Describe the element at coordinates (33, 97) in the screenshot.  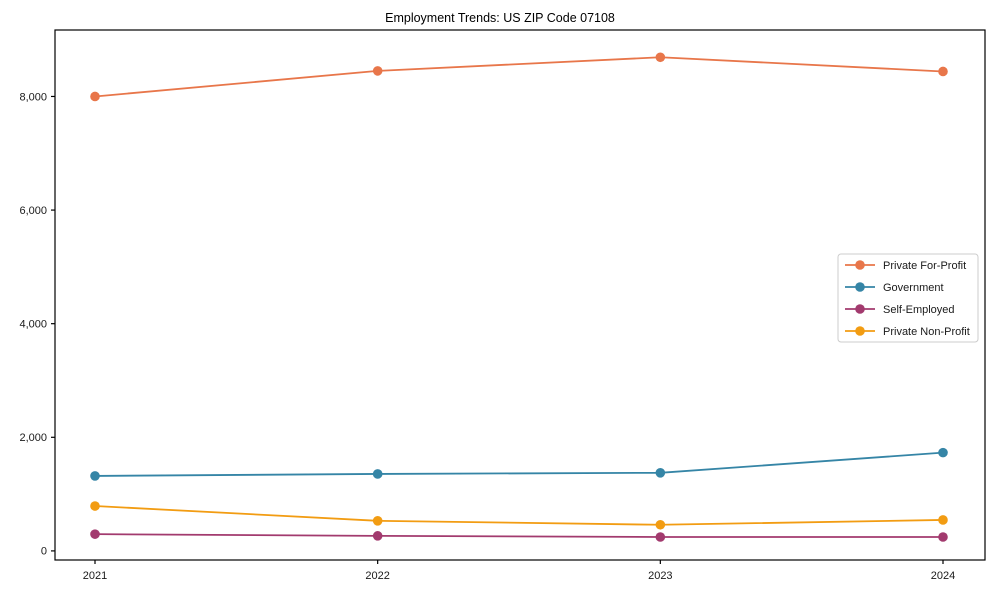
I see `y-tick-label: 8,000` at that location.